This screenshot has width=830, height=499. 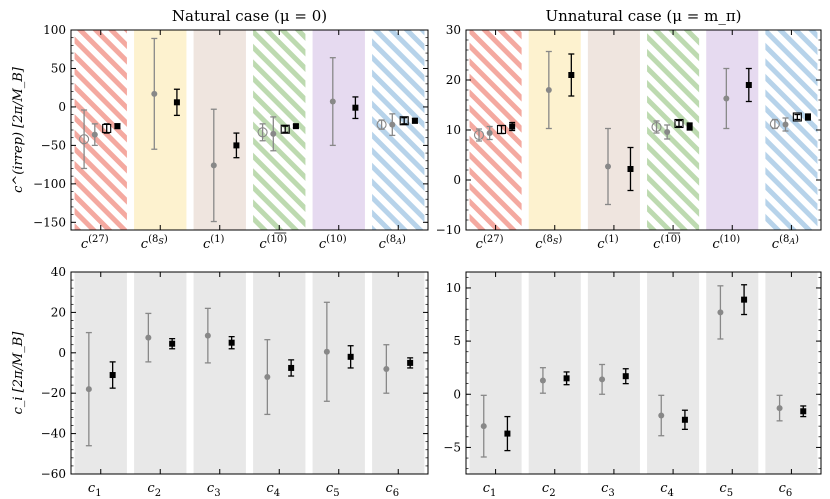 What do you see at coordinates (333, 243) in the screenshot?
I see `category-label-4: c(10)` at bounding box center [333, 243].